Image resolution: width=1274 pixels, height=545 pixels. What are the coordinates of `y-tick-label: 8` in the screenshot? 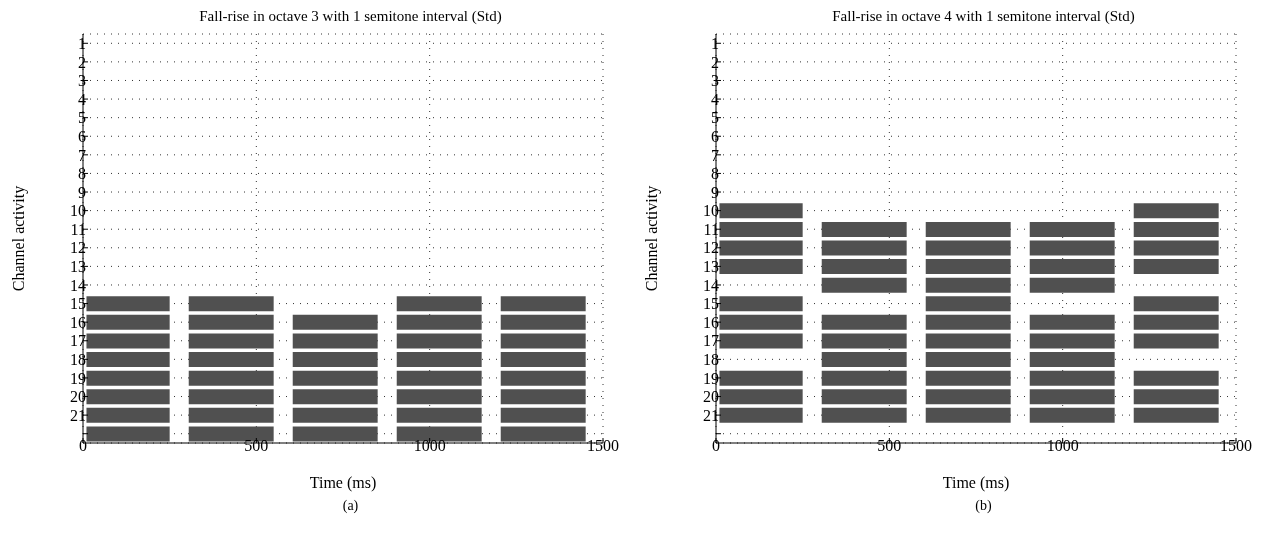 It's located at (82, 174).